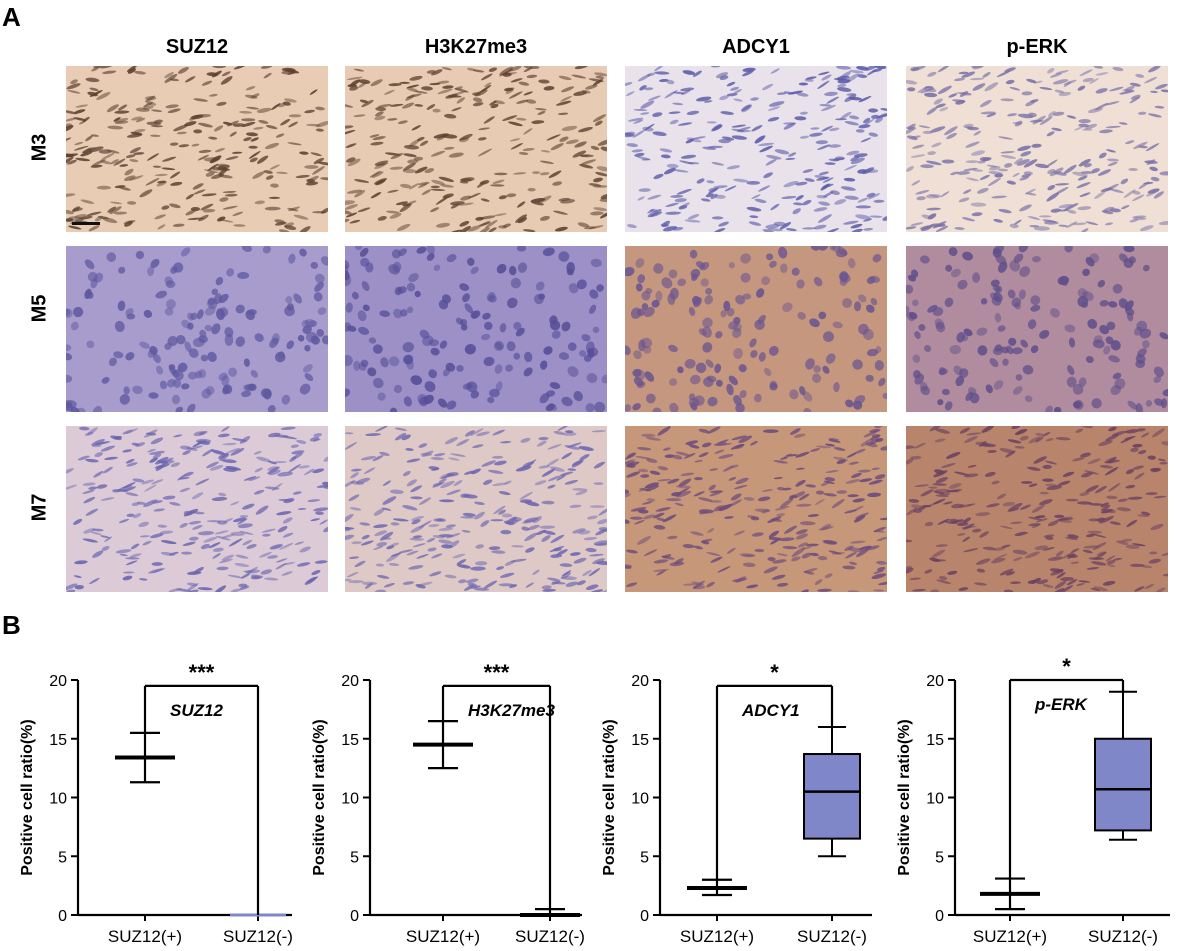  What do you see at coordinates (756, 149) in the screenshot?
I see `micrograph-m3-adcy1` at bounding box center [756, 149].